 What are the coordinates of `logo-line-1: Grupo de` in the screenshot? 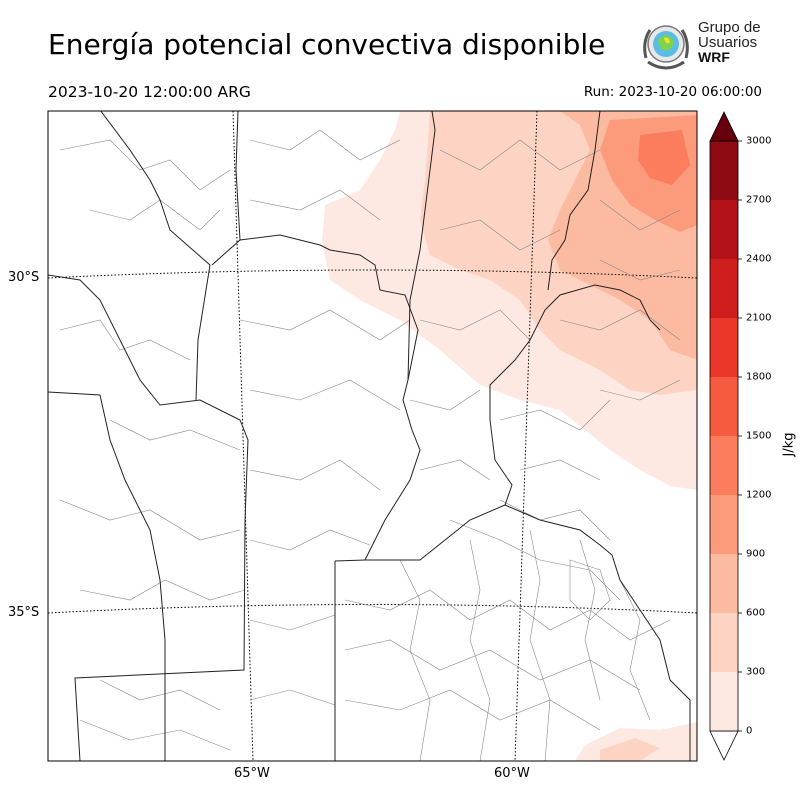 It's located at (729, 27).